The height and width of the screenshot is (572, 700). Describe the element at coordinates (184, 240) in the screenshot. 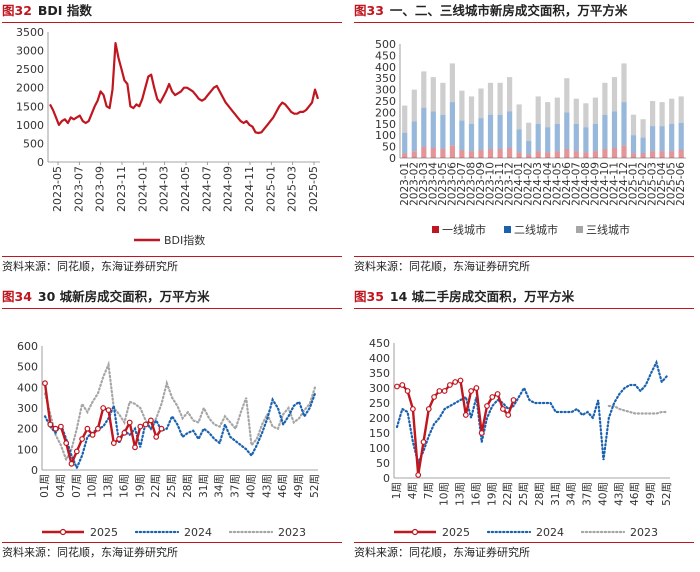

I see `legend-label-bdi: BDI指数` at that location.